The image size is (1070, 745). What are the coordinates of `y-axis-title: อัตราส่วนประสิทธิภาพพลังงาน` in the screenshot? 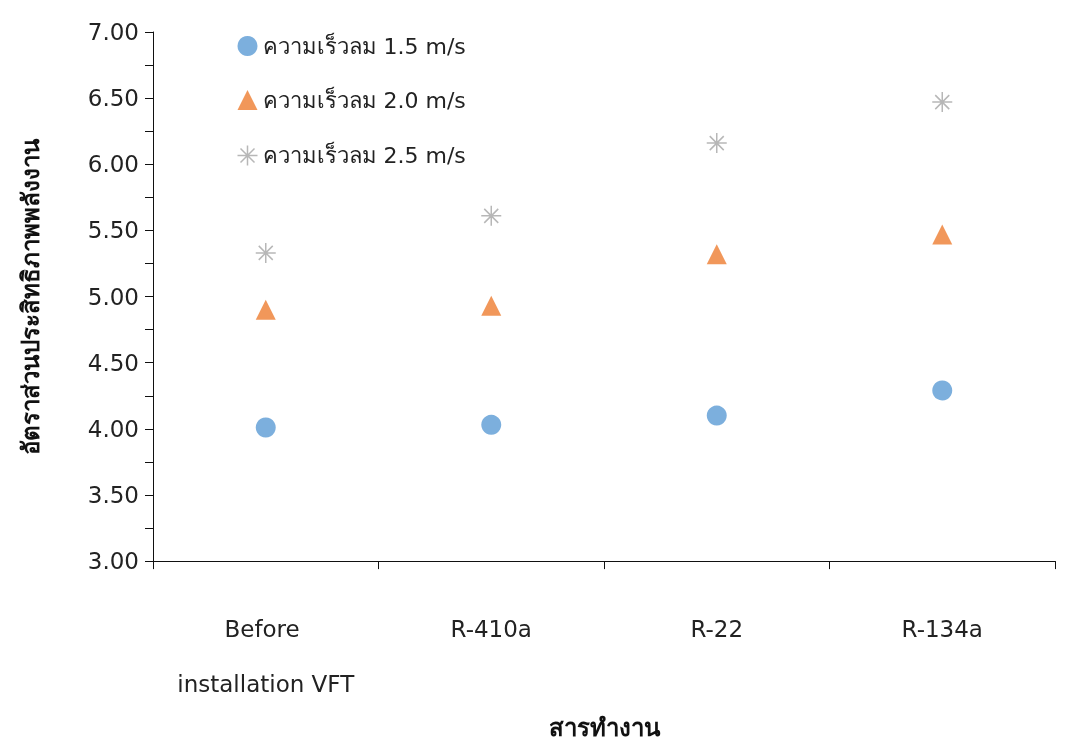 It's located at (31, 296).